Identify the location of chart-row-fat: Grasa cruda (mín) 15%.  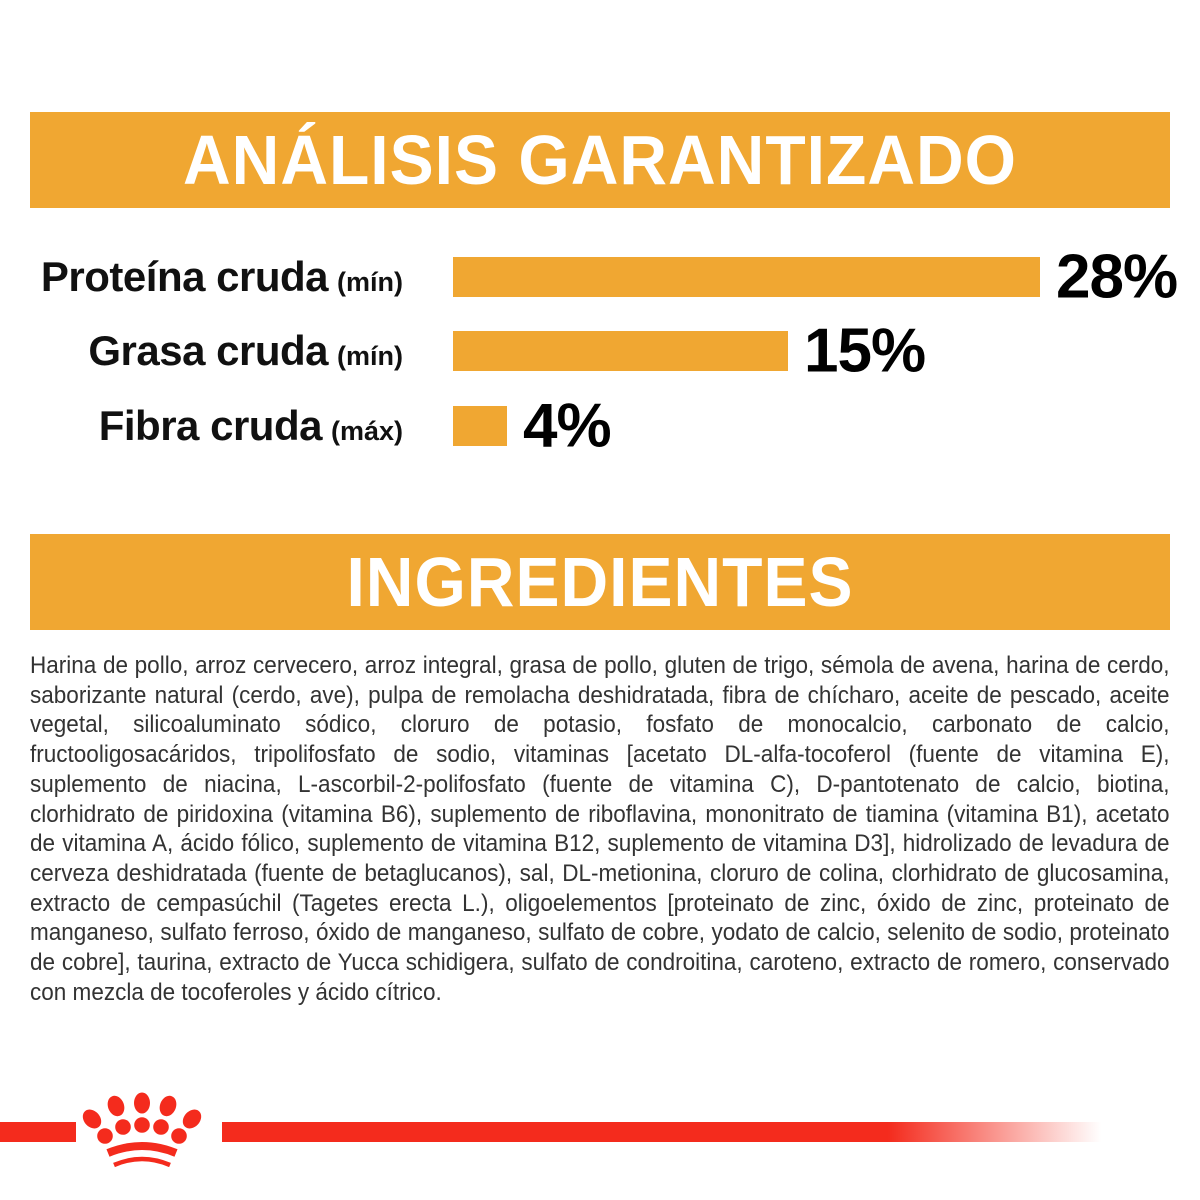
(600, 351).